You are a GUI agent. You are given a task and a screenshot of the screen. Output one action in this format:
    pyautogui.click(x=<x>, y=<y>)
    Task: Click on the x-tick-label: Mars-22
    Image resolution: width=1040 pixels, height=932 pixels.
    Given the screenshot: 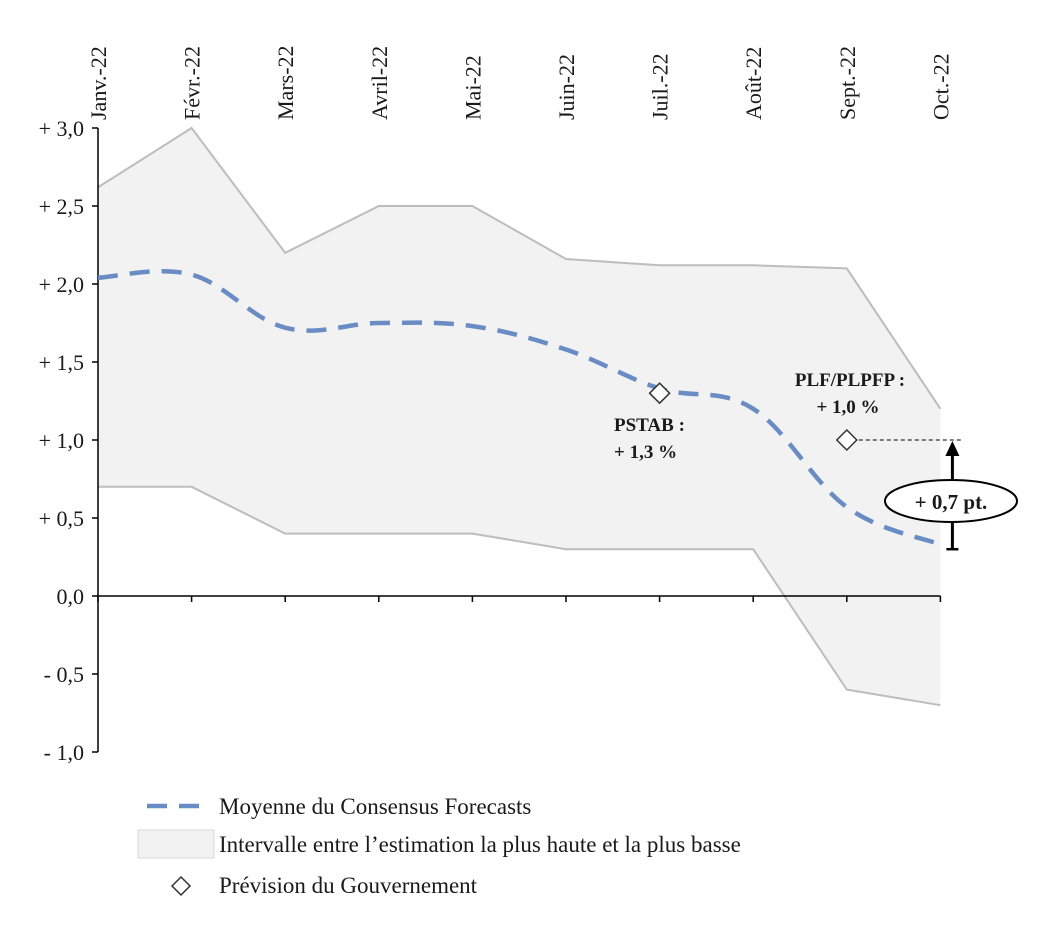 What is the action you would take?
    pyautogui.click(x=285, y=82)
    